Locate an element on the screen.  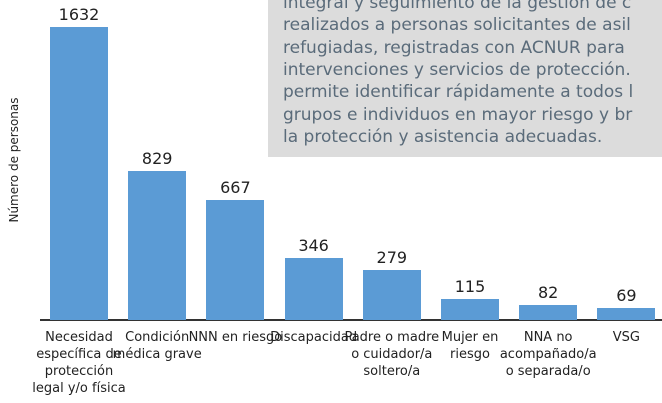
data-label: 346 is located at coordinates (313, 245).